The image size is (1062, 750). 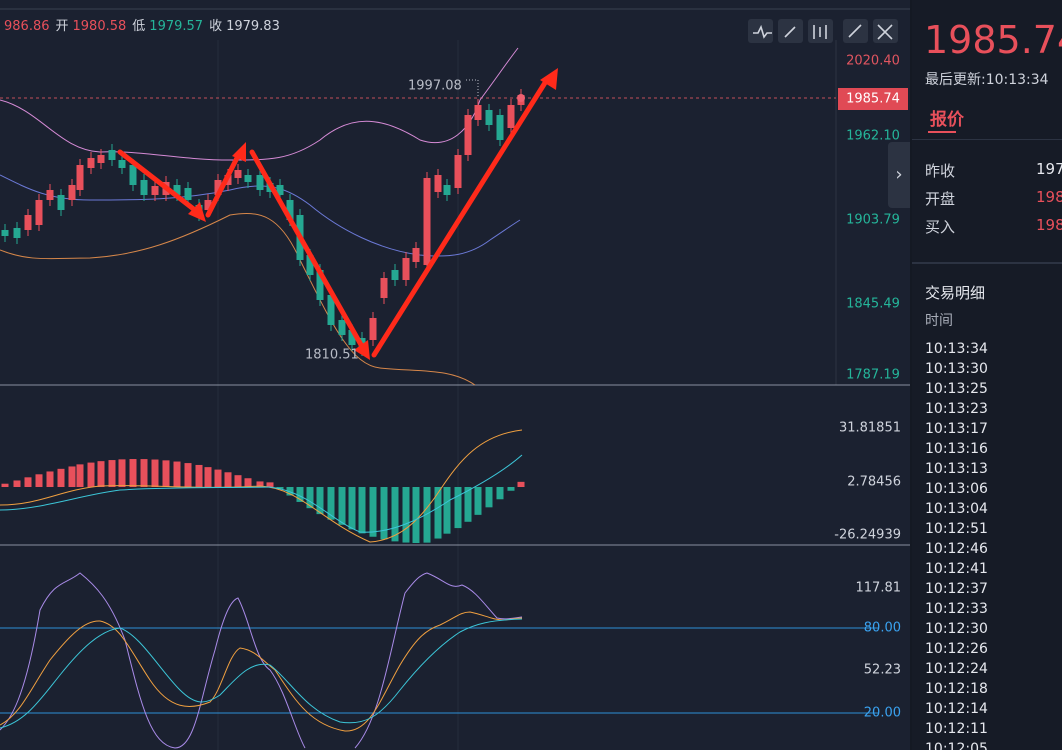 What do you see at coordinates (899, 175) in the screenshot?
I see `collapse-button: ›` at bounding box center [899, 175].